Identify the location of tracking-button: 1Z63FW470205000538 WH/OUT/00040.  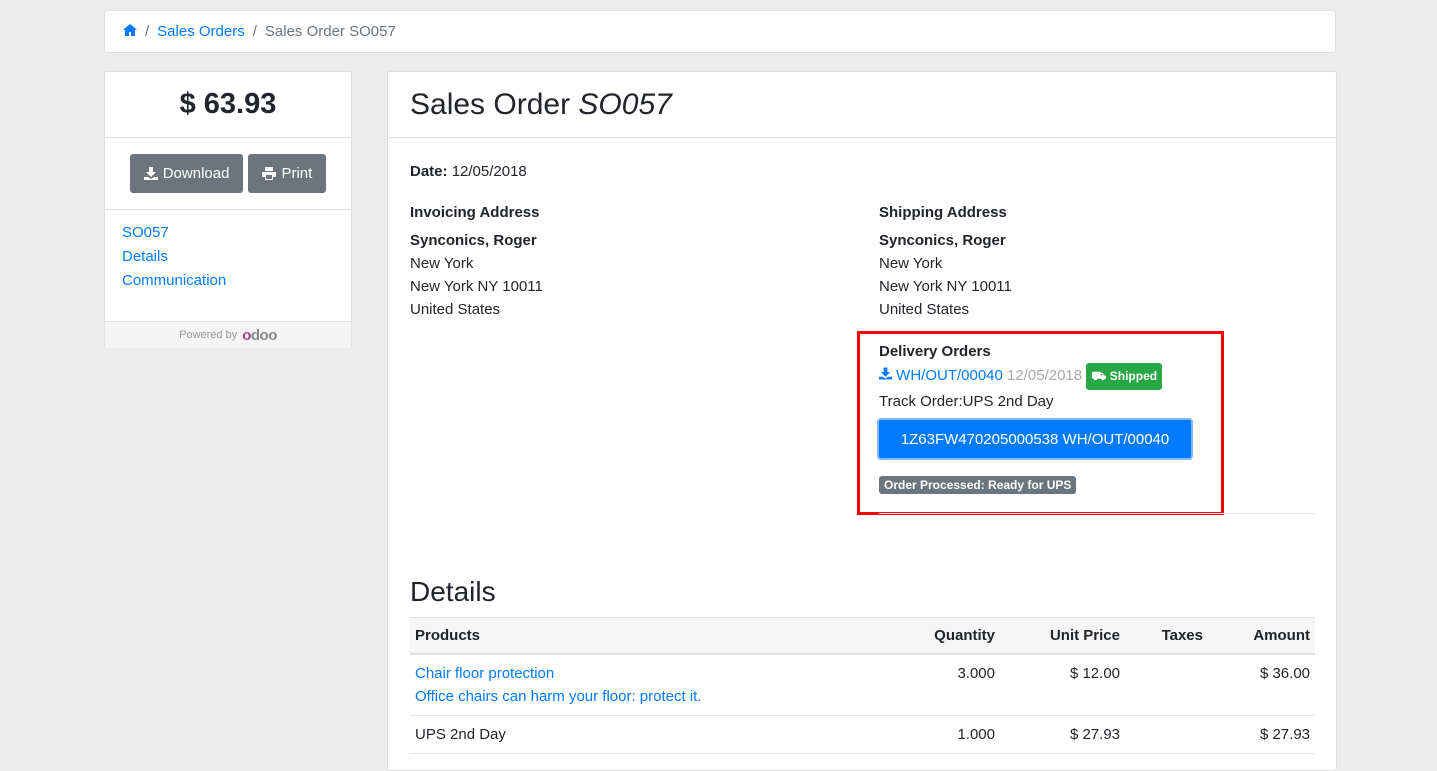
(1035, 439).